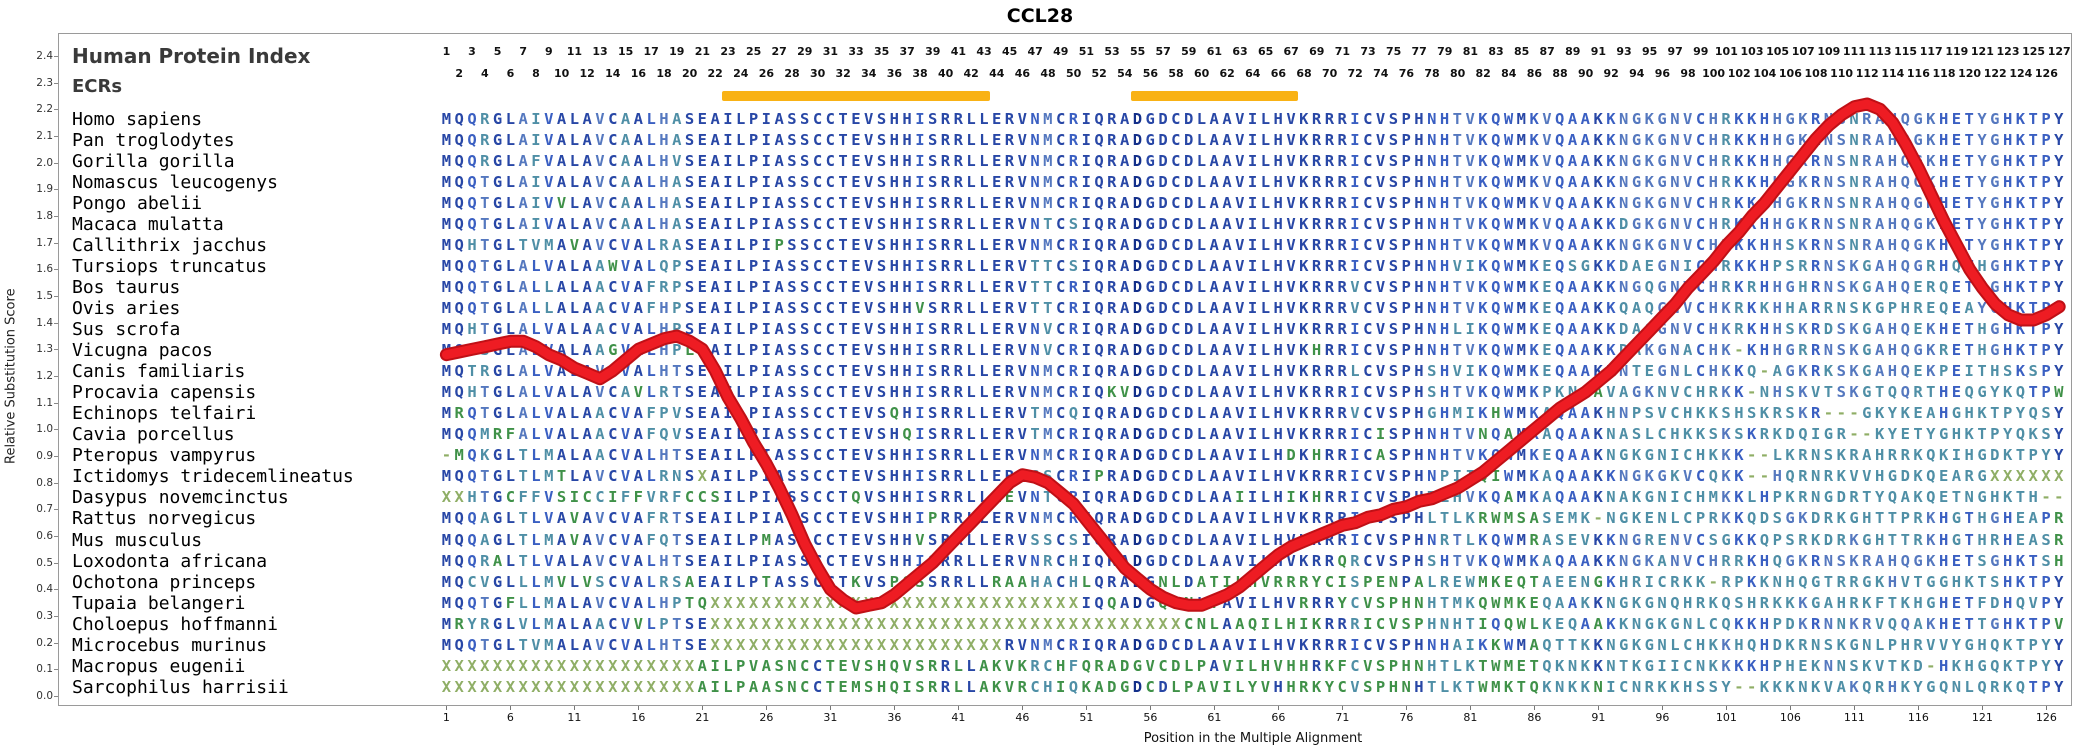 The height and width of the screenshot is (750, 2080). I want to click on protein-index-number: 21, so click(702, 51).